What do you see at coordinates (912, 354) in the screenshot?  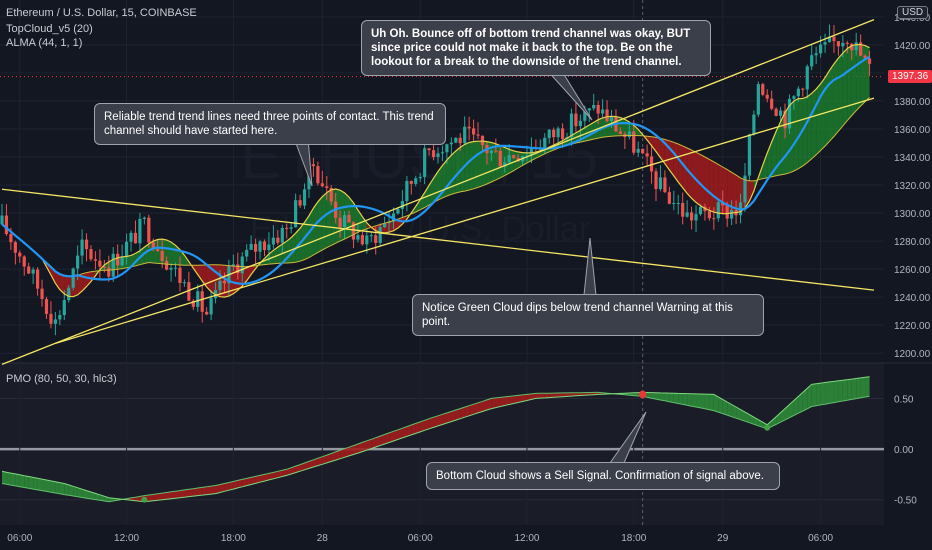 I see `price-tick-label: 1200.00` at bounding box center [912, 354].